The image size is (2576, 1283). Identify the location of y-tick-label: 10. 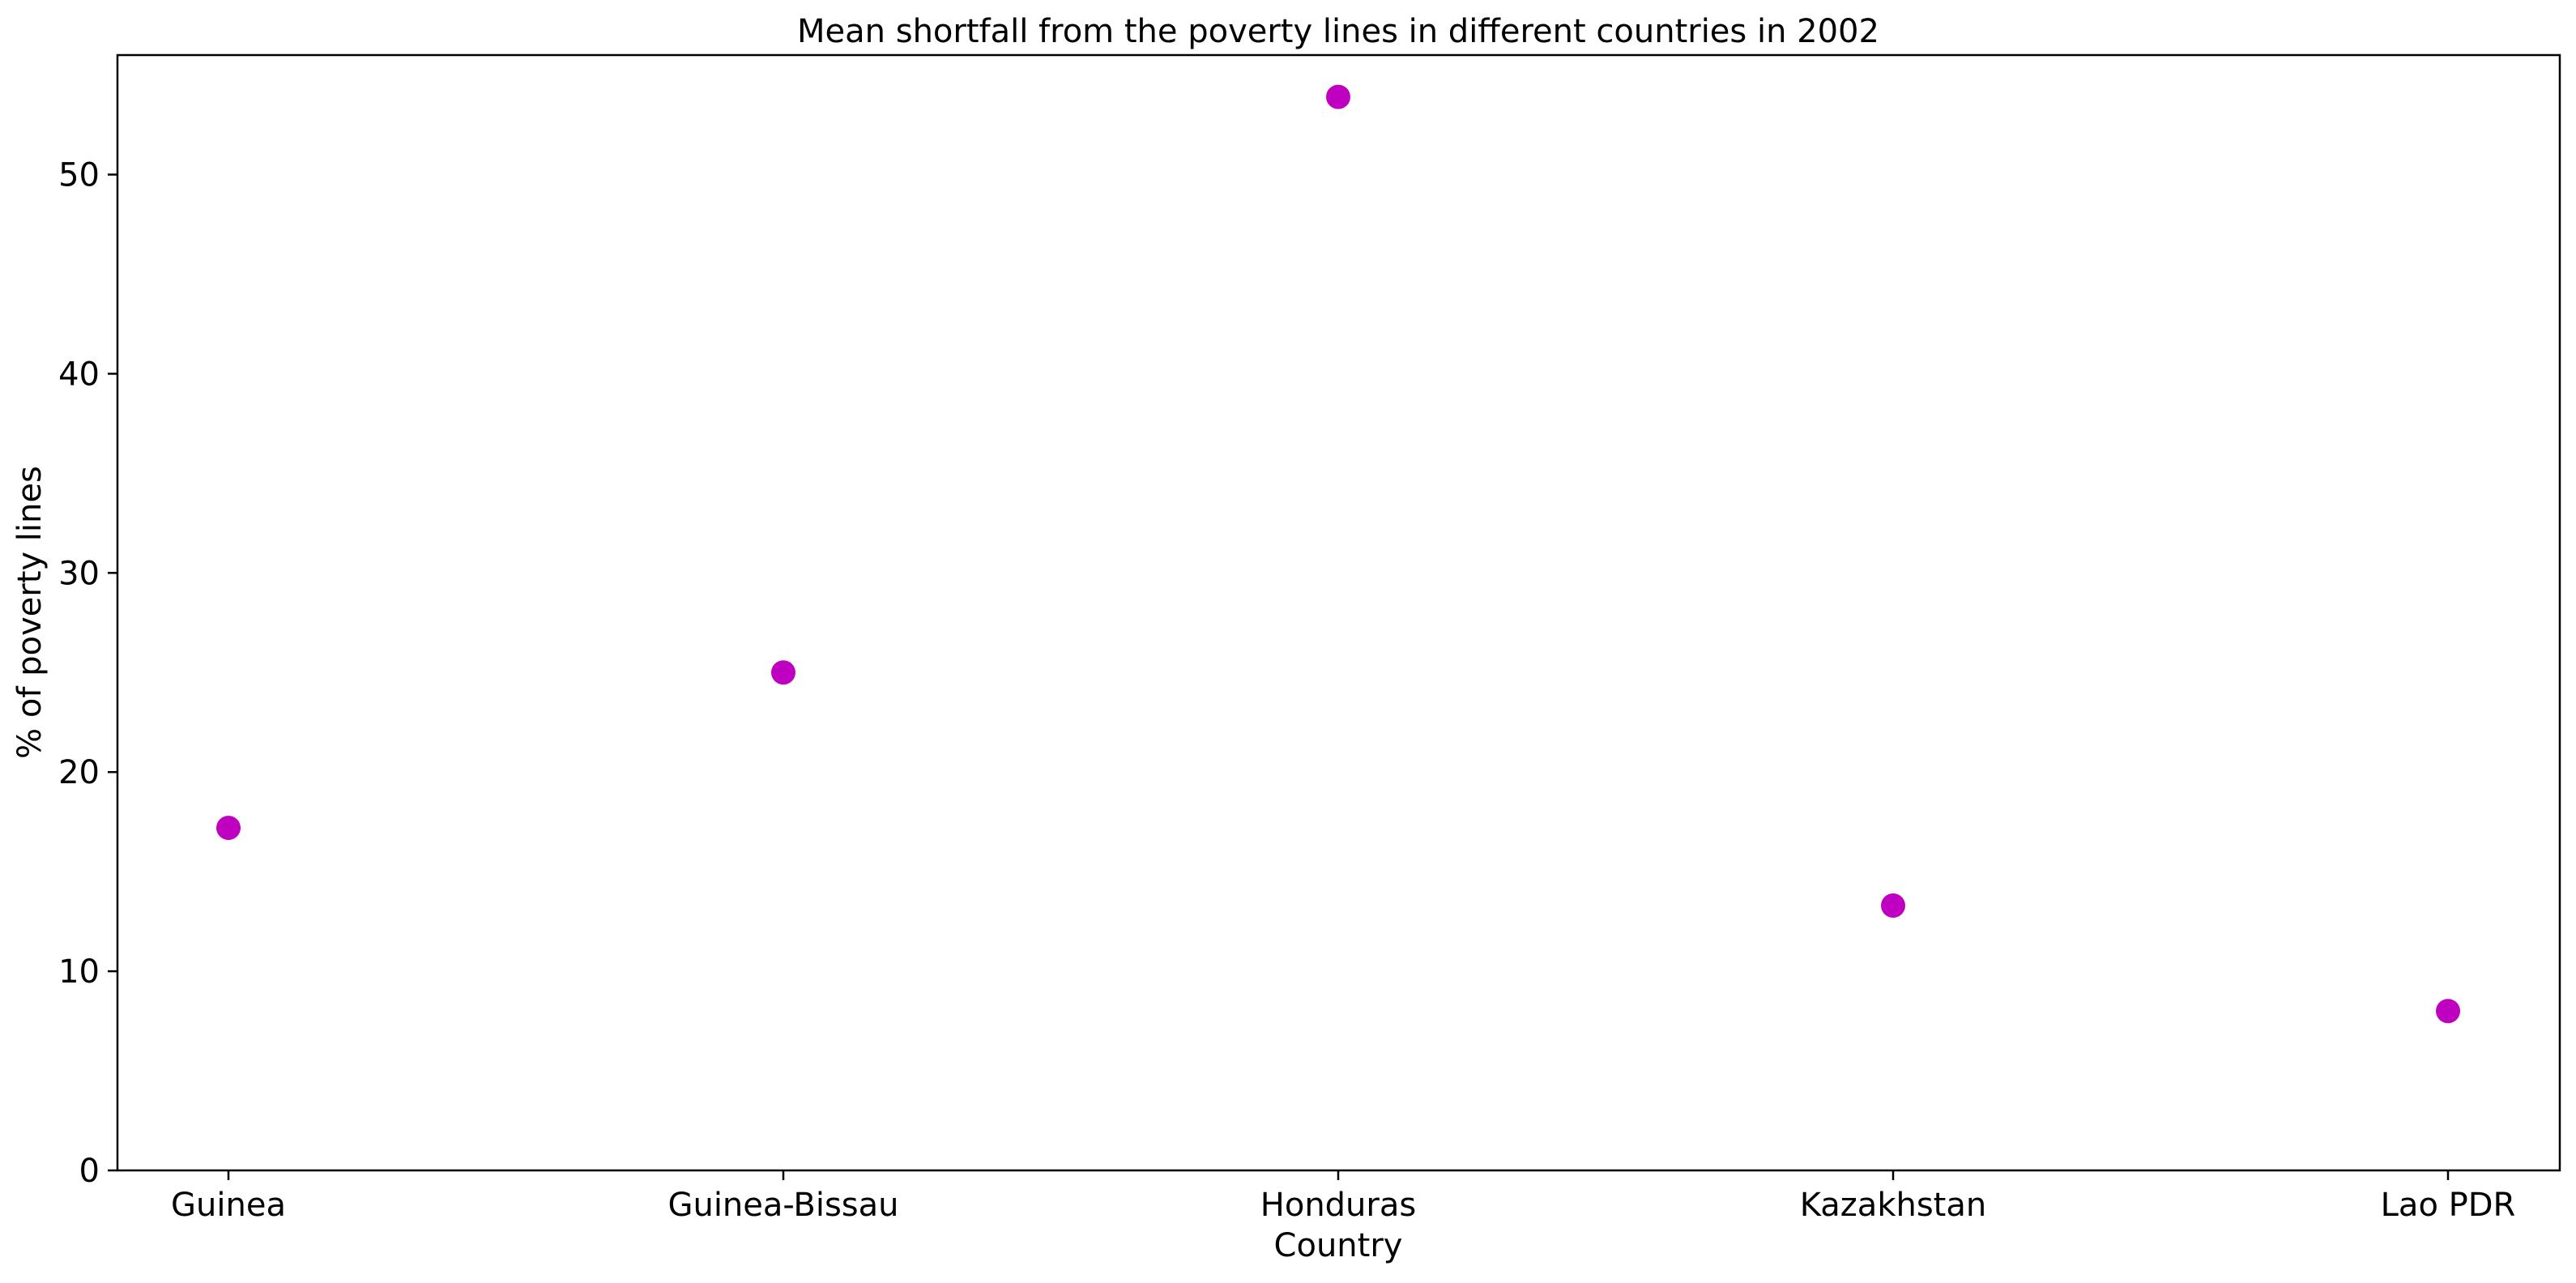
(79, 972).